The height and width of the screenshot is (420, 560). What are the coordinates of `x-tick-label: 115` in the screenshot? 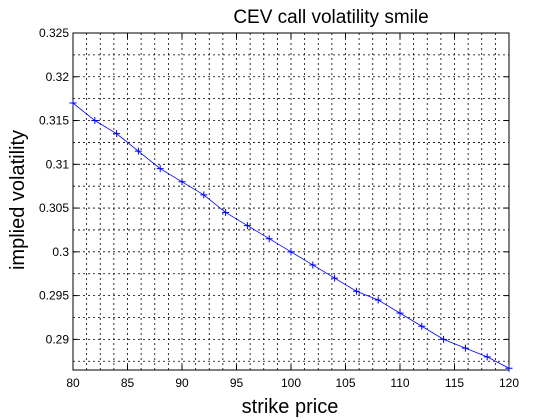 It's located at (454, 383).